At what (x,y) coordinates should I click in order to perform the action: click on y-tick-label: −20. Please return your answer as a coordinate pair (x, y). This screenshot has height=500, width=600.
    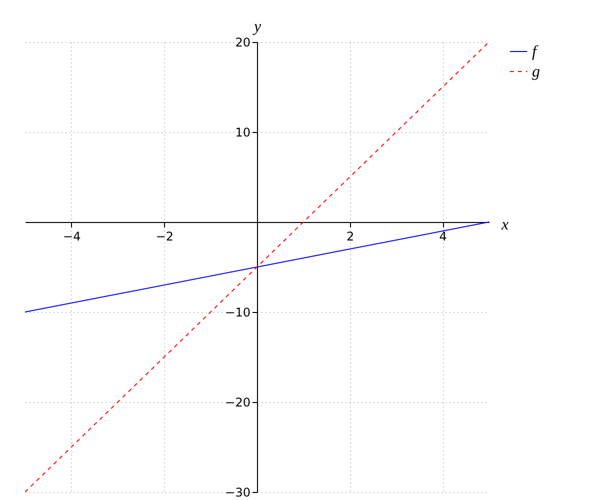
    Looking at the image, I should click on (237, 403).